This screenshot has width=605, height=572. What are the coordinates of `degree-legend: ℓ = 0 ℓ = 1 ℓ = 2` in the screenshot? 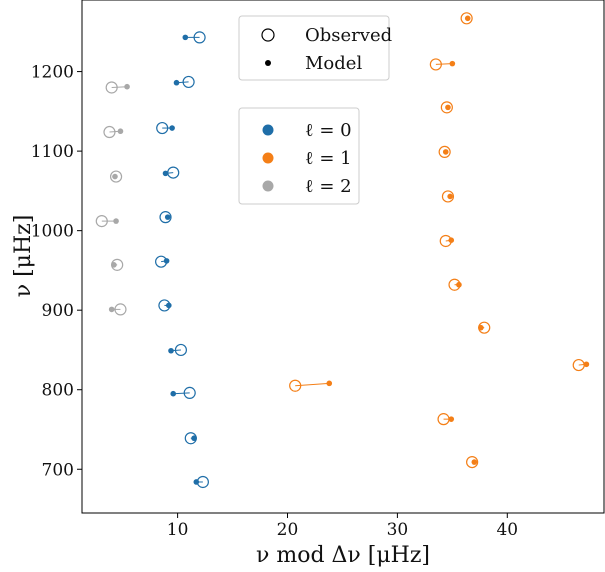 It's located at (299, 156).